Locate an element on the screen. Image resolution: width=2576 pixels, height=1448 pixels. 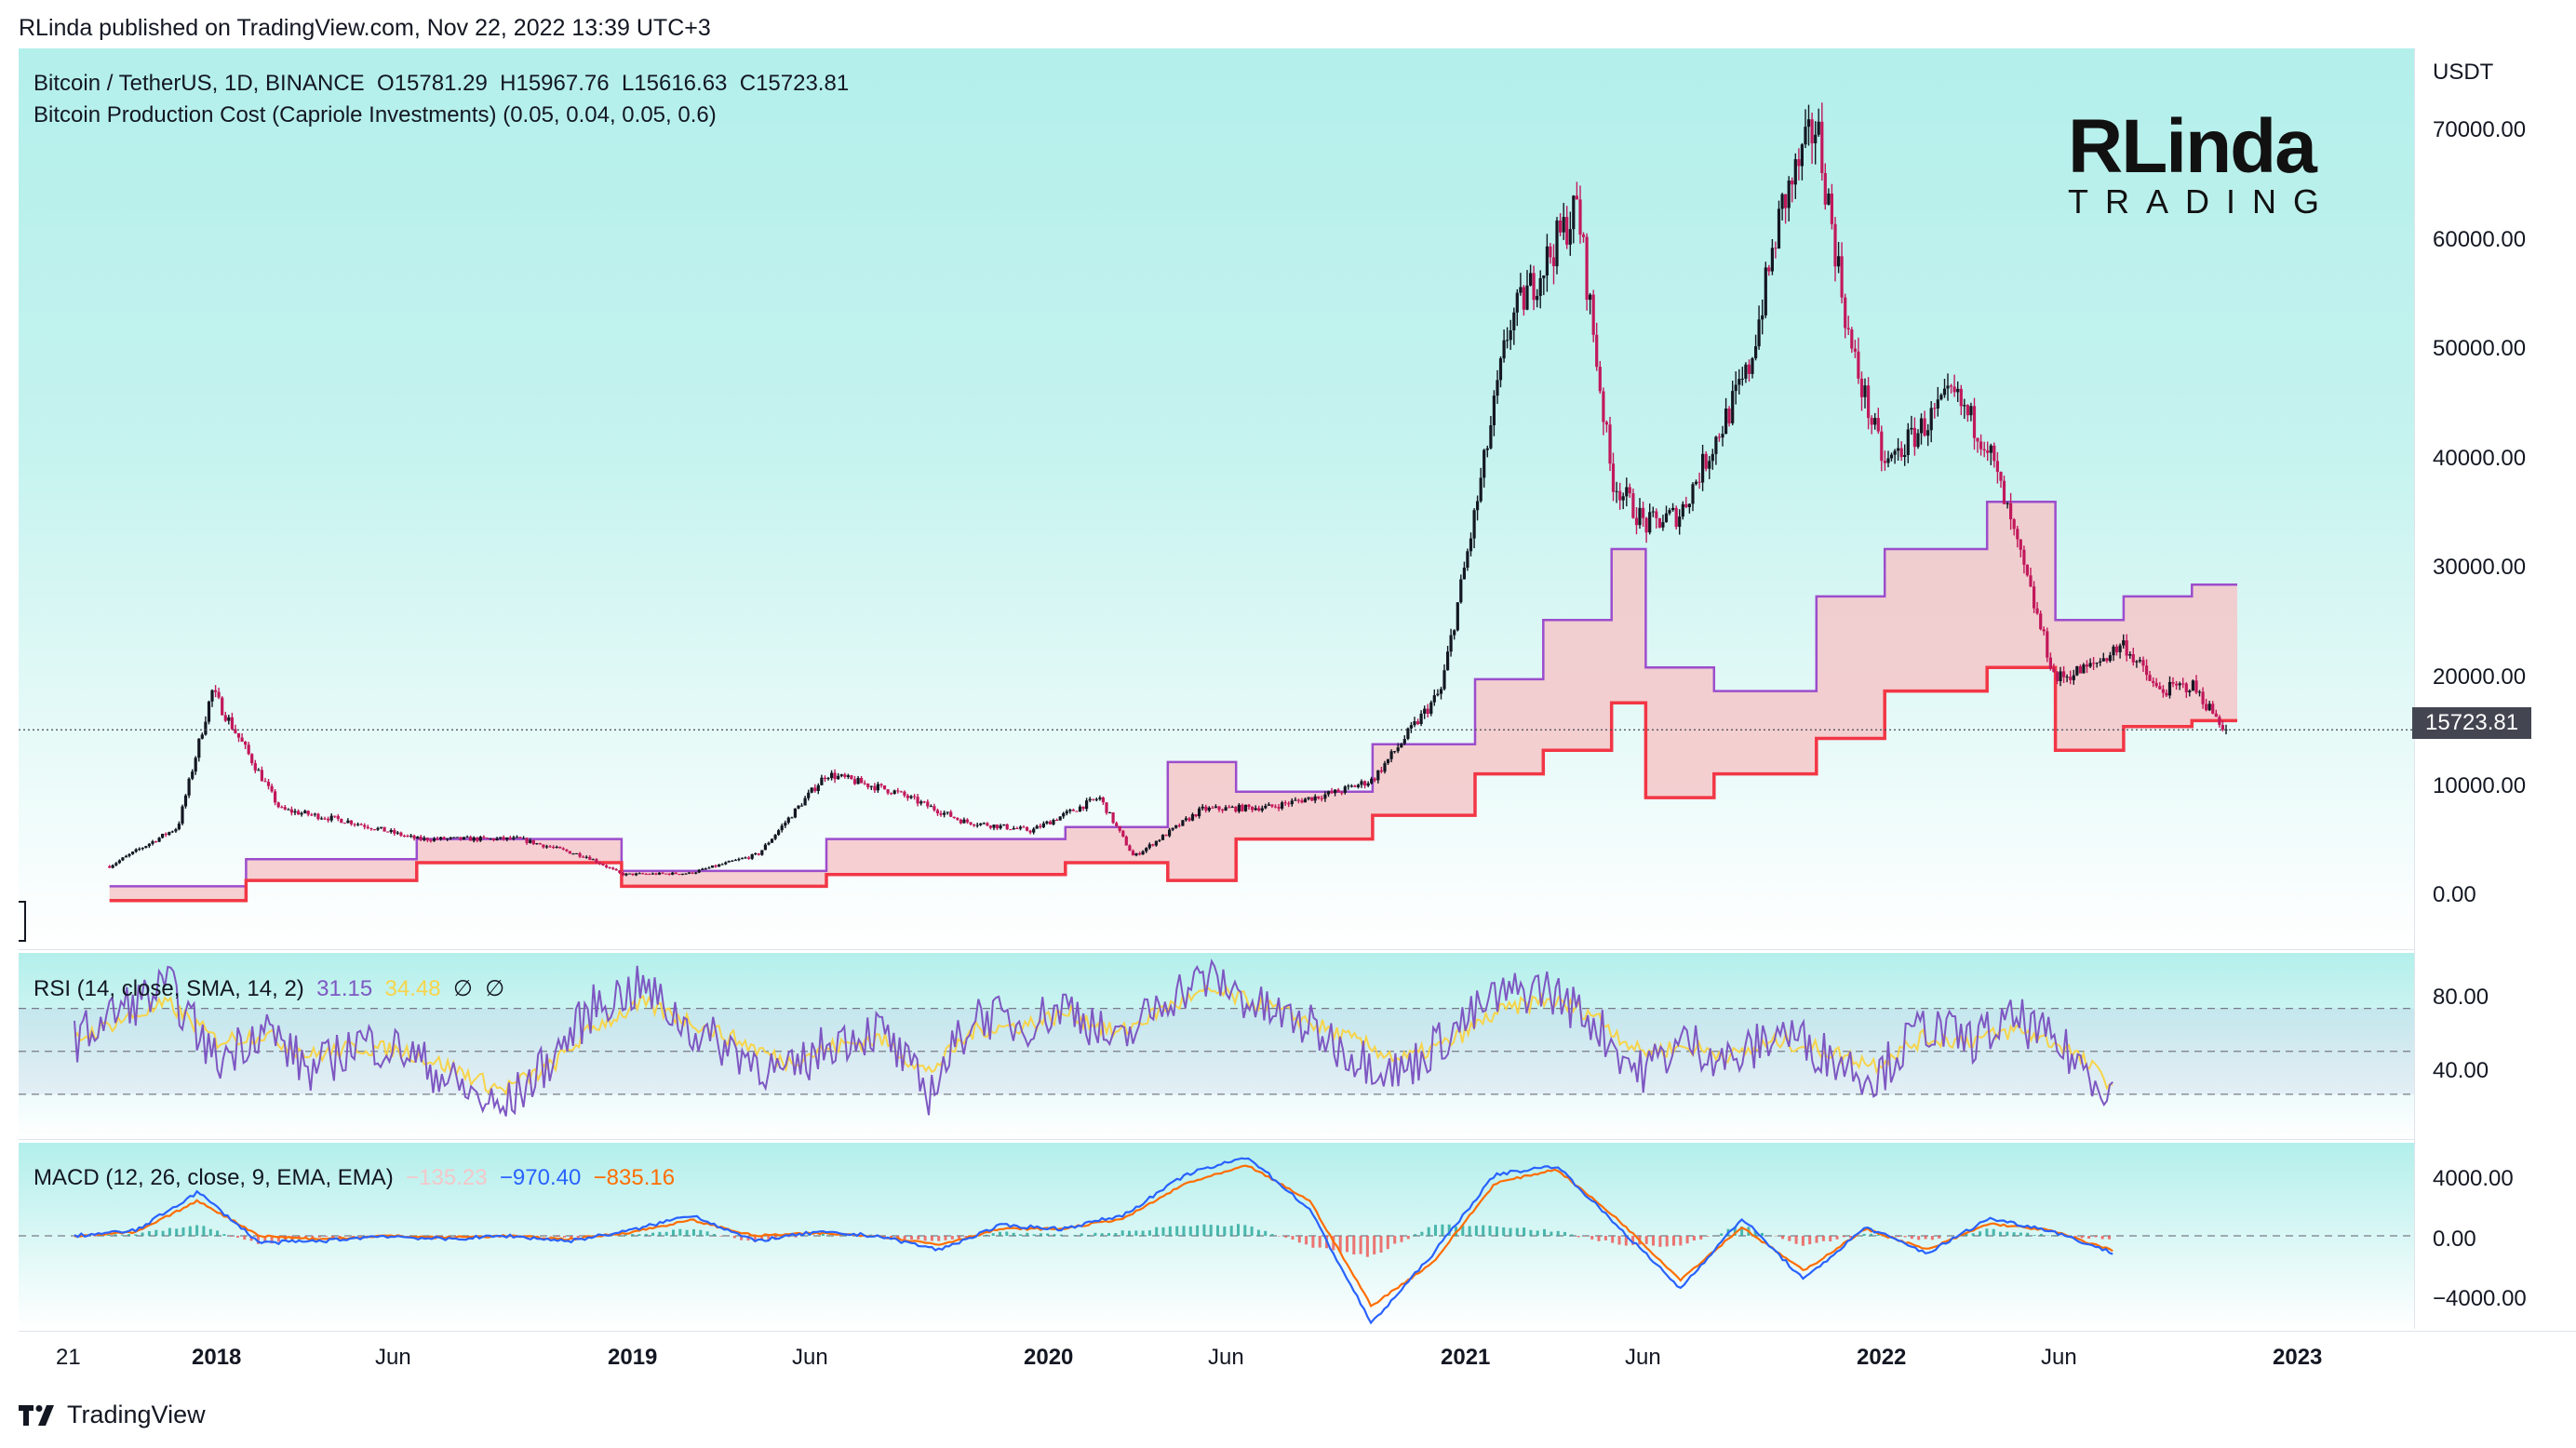
scroll-marker is located at coordinates (22, 922).